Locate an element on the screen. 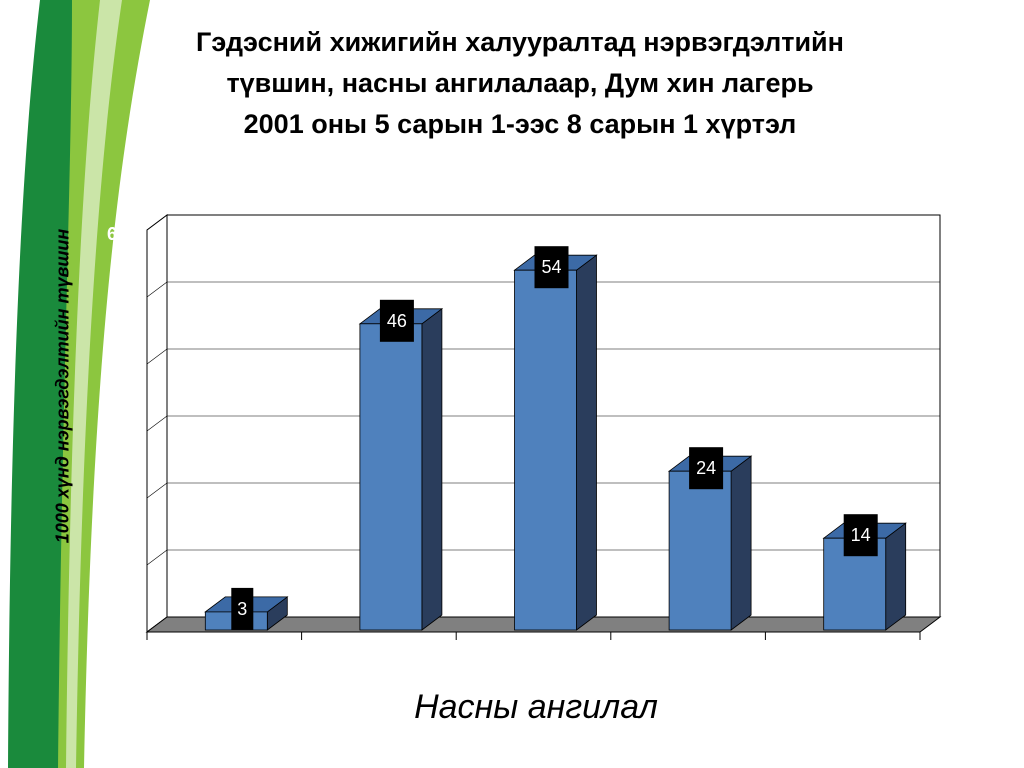 This screenshot has height=768, width=1024. title-line-2: түвшин, насны ангилалаар, Дум хин лагерь is located at coordinates (520, 83).